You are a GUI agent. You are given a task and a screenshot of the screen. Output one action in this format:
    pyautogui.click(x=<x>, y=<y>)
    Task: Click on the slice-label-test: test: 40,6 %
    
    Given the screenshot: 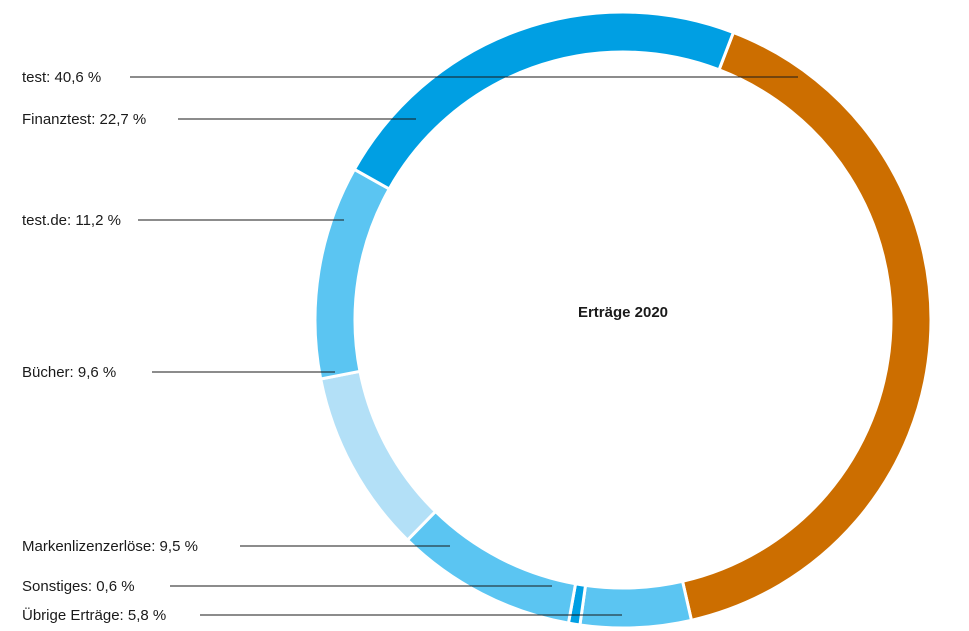 What is the action you would take?
    pyautogui.click(x=61, y=77)
    